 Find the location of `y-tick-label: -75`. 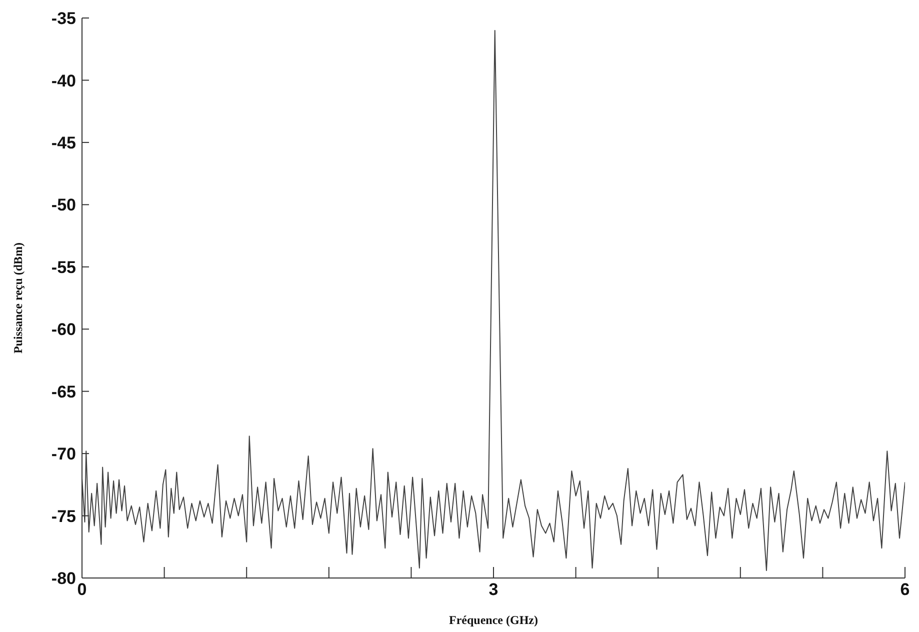

y-tick-label: -75 is located at coordinates (63, 516).